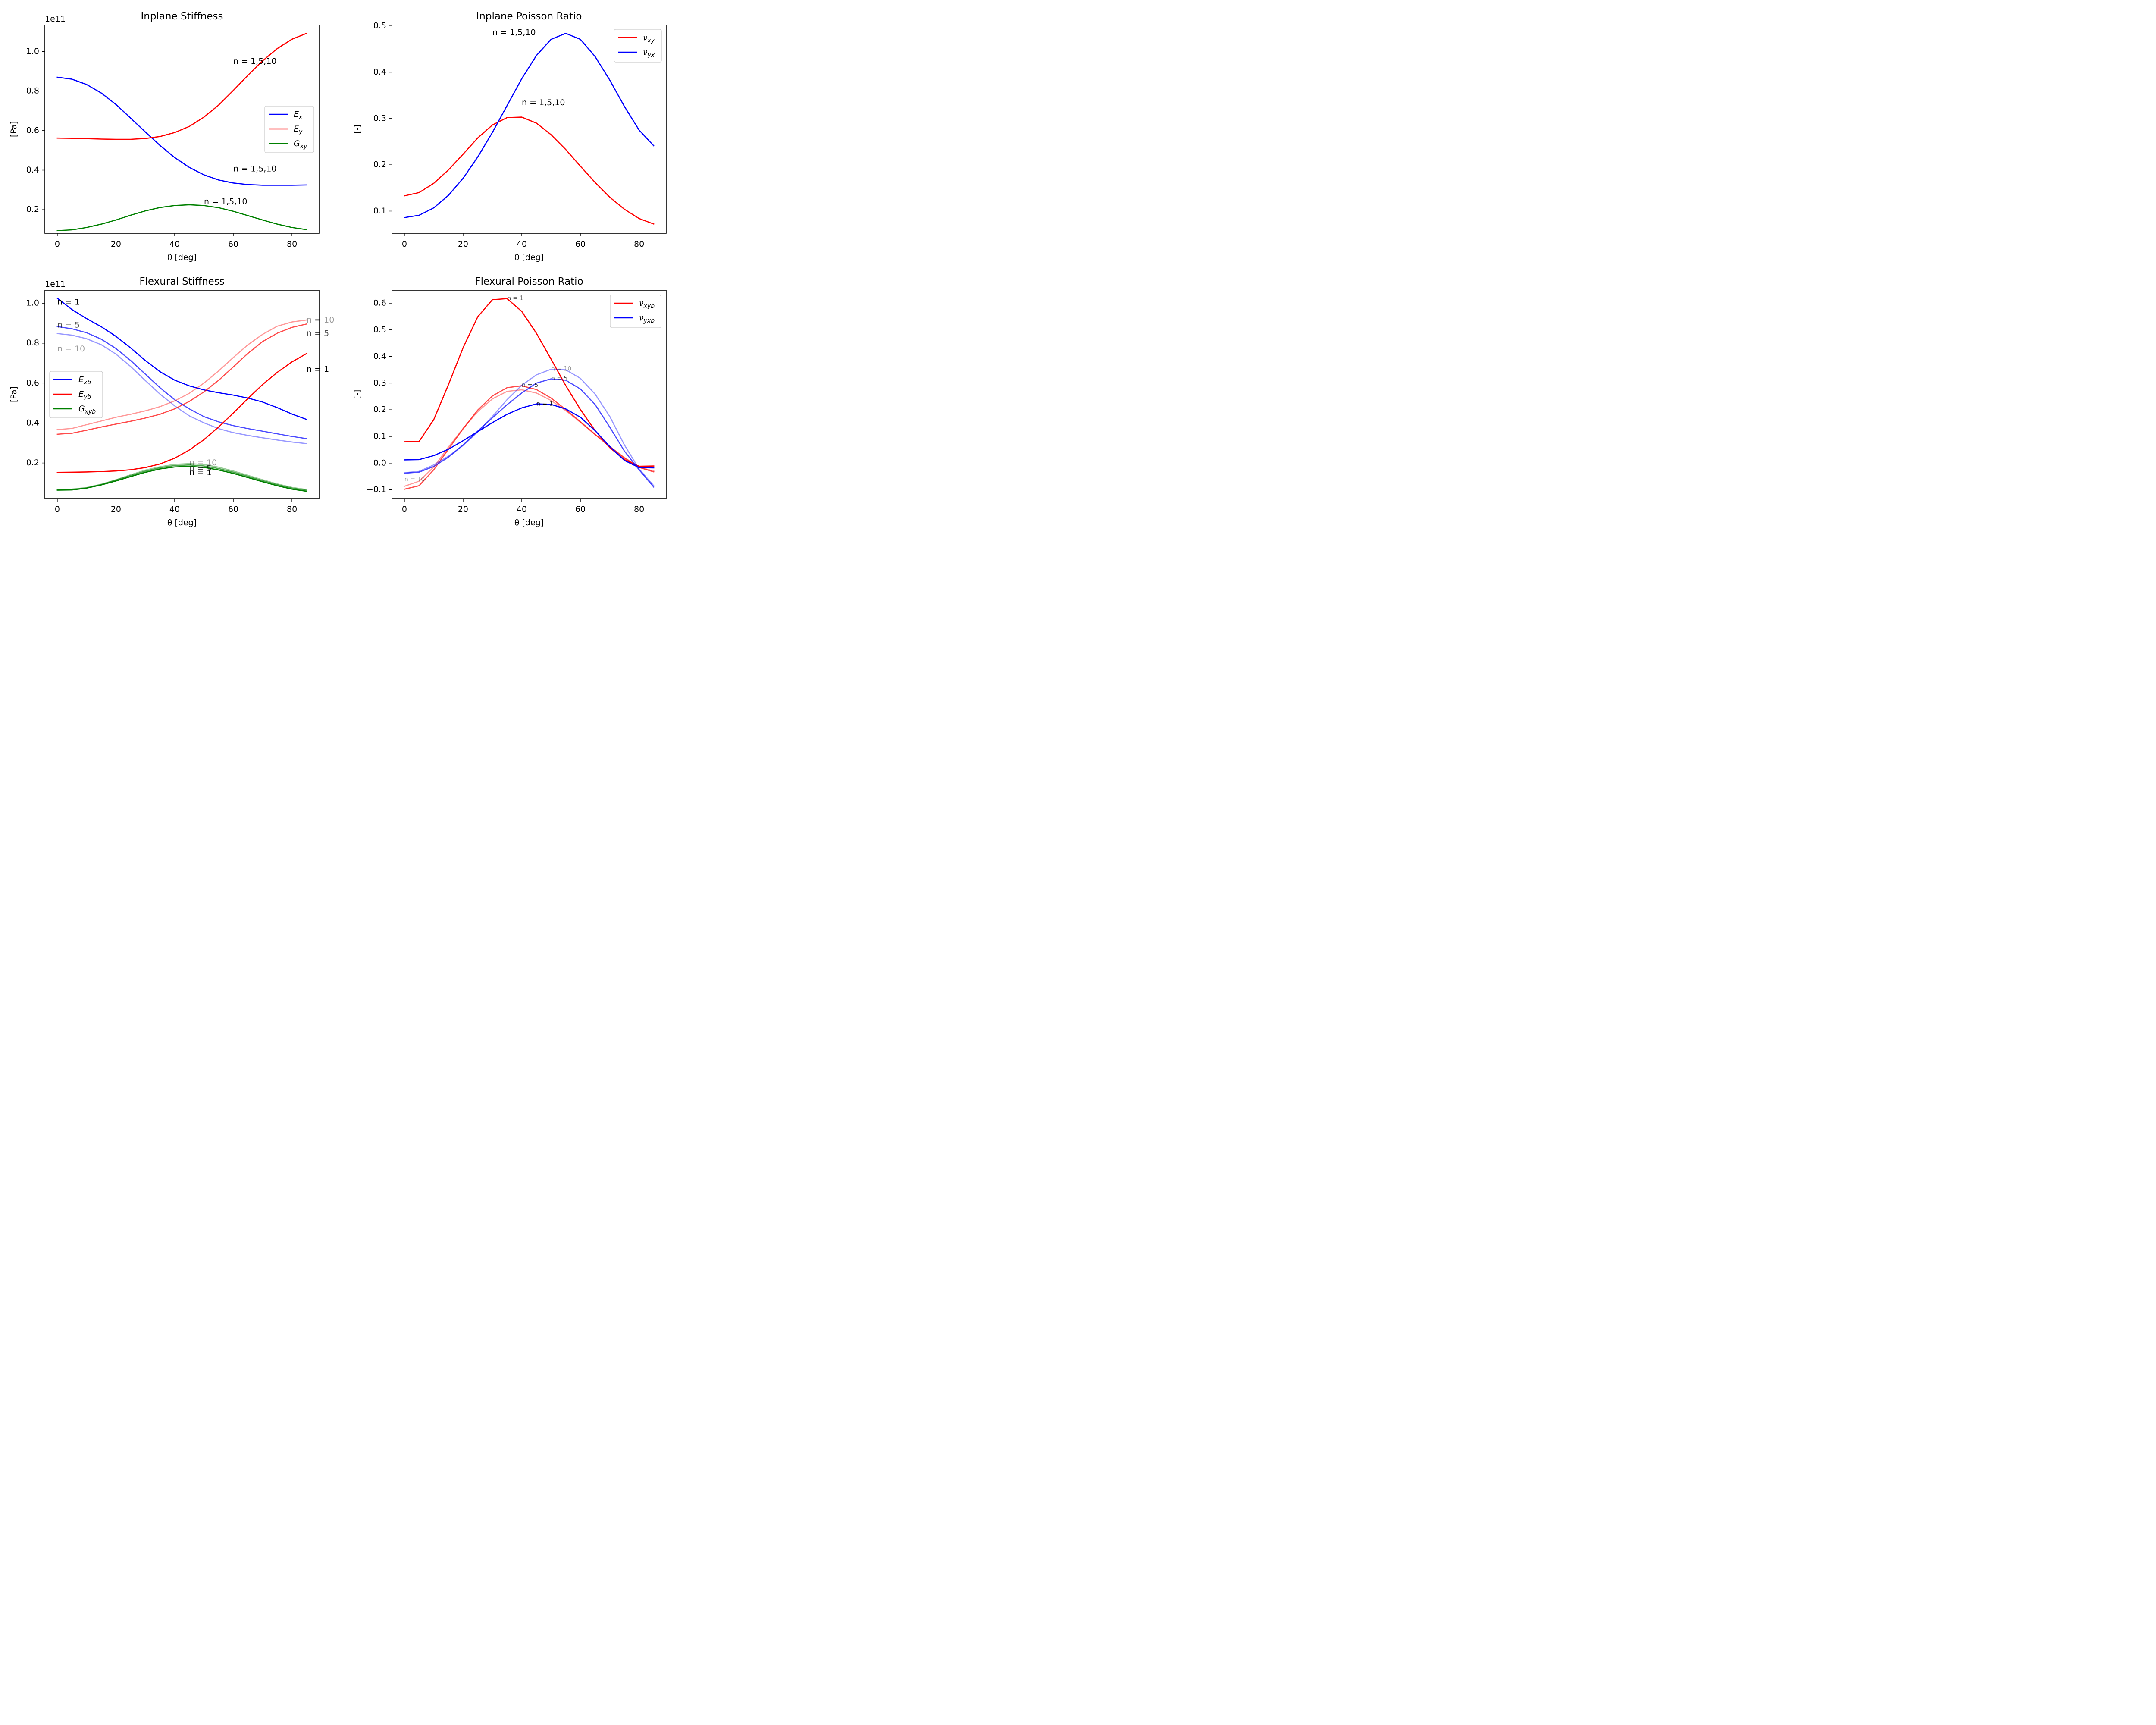 The height and width of the screenshot is (1725, 2156). I want to click on legend: νxyb νyxb, so click(635, 311).